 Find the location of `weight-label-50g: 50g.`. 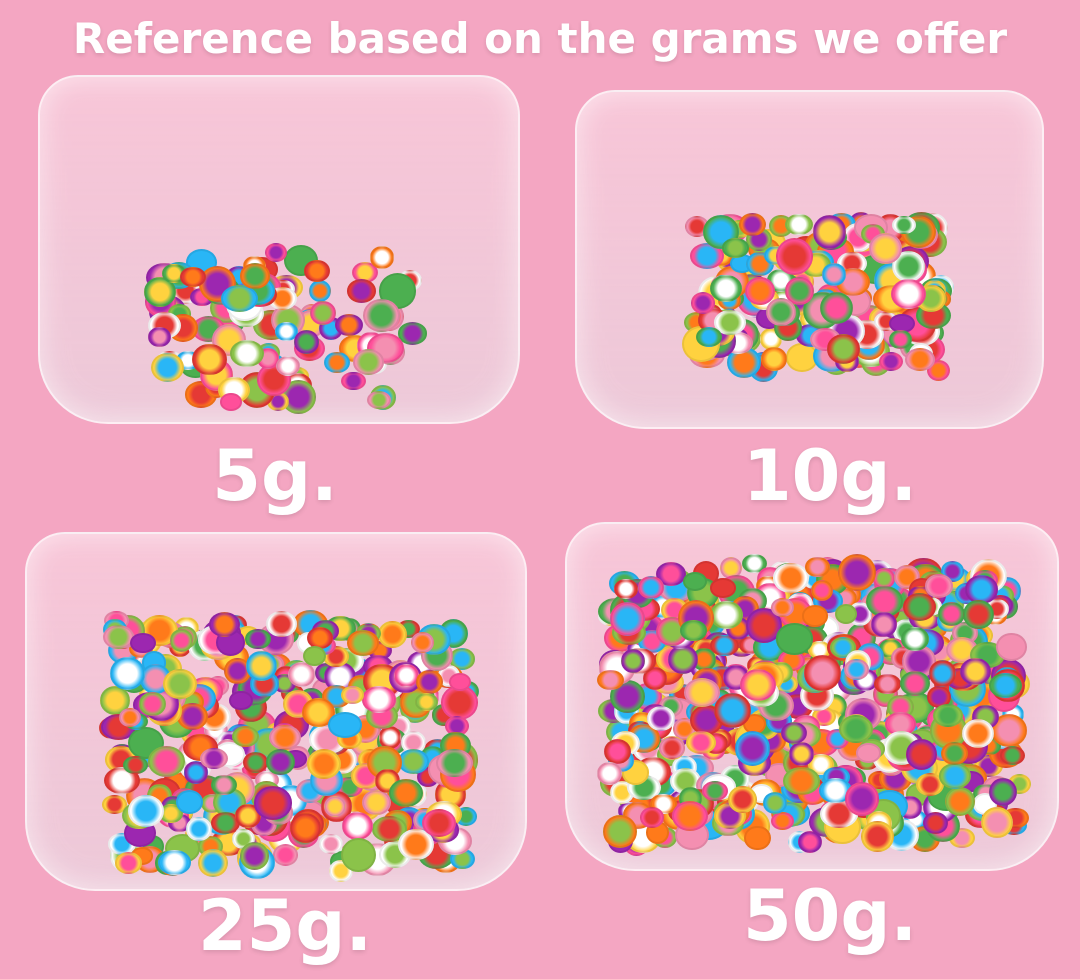

weight-label-50g: 50g. is located at coordinates (830, 916).